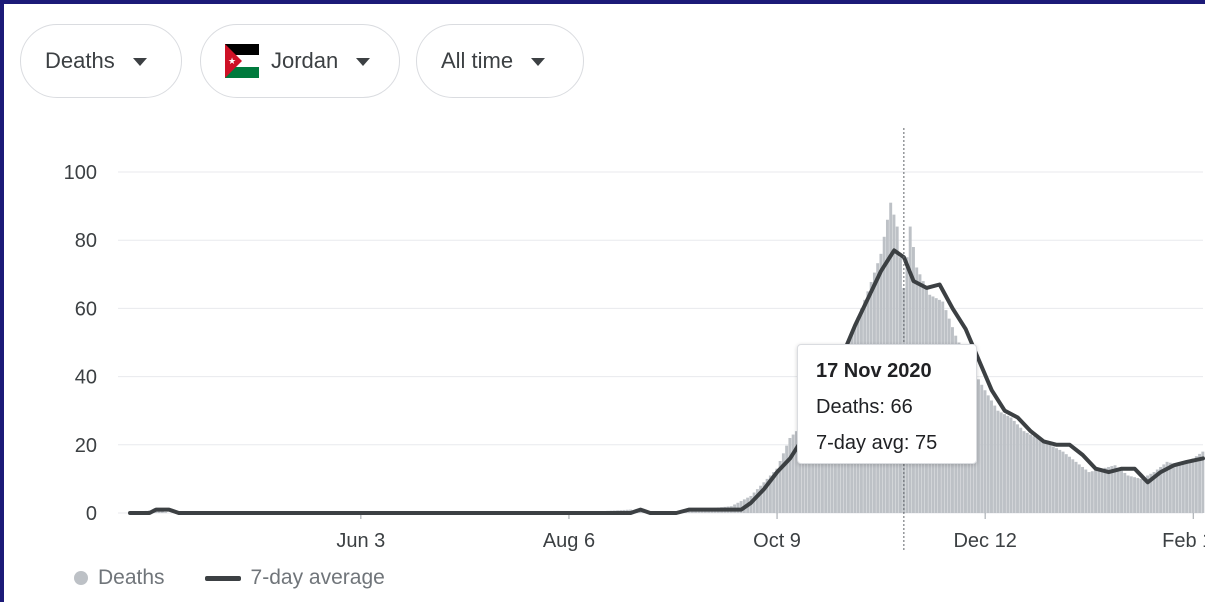  What do you see at coordinates (1183, 541) in the screenshot?
I see `x-tick-label: Feb 14` at bounding box center [1183, 541].